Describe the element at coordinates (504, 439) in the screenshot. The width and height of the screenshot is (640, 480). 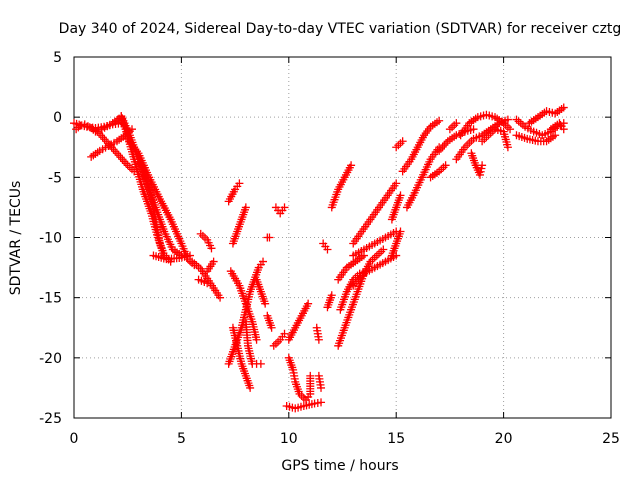
I see `x-tick-label: 20` at that location.